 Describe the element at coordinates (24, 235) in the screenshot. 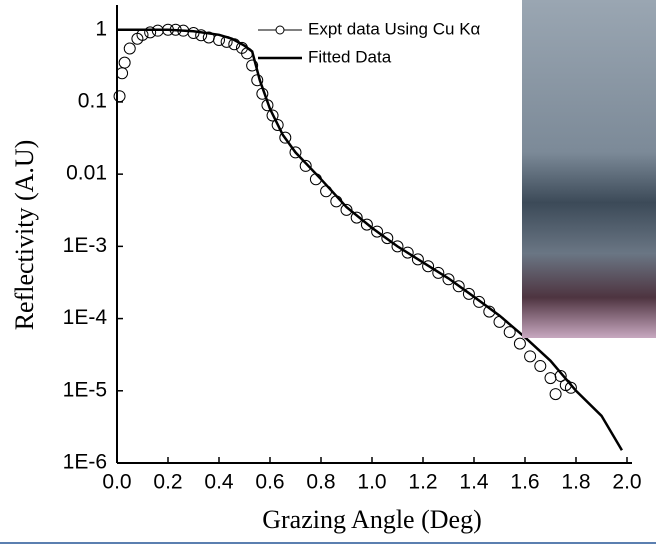

I see `y-axis-title: Reflectivity (A.U)` at that location.